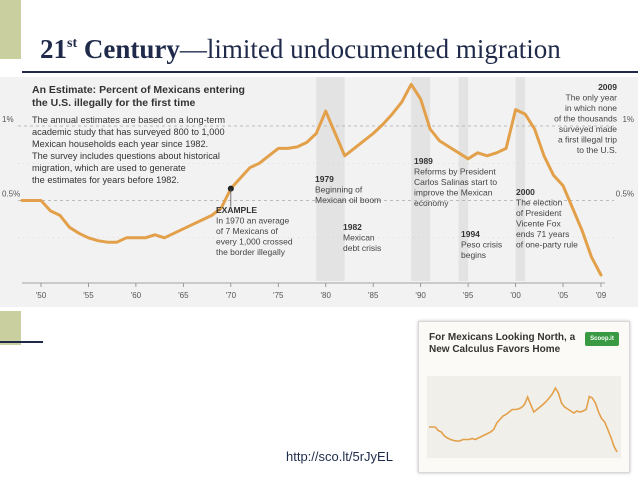  I want to click on x-tick-label: '65, so click(183, 295).